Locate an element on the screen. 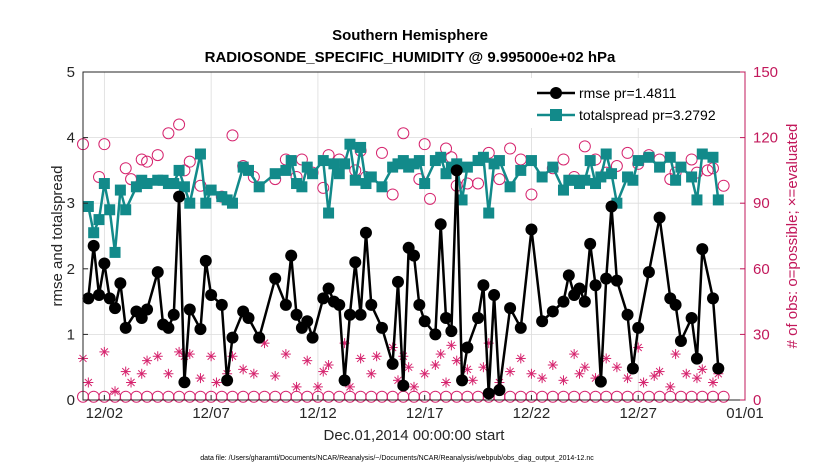 Image resolution: width=830 pixels, height=470 pixels. legend-rmse-label: rmse pr=1.4811 is located at coordinates (628, 93).